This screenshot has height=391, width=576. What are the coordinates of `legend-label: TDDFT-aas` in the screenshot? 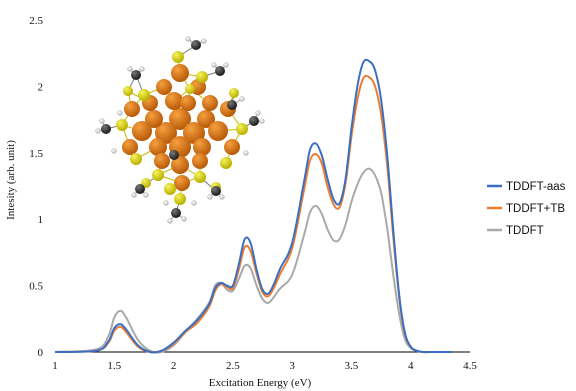 It's located at (536, 187).